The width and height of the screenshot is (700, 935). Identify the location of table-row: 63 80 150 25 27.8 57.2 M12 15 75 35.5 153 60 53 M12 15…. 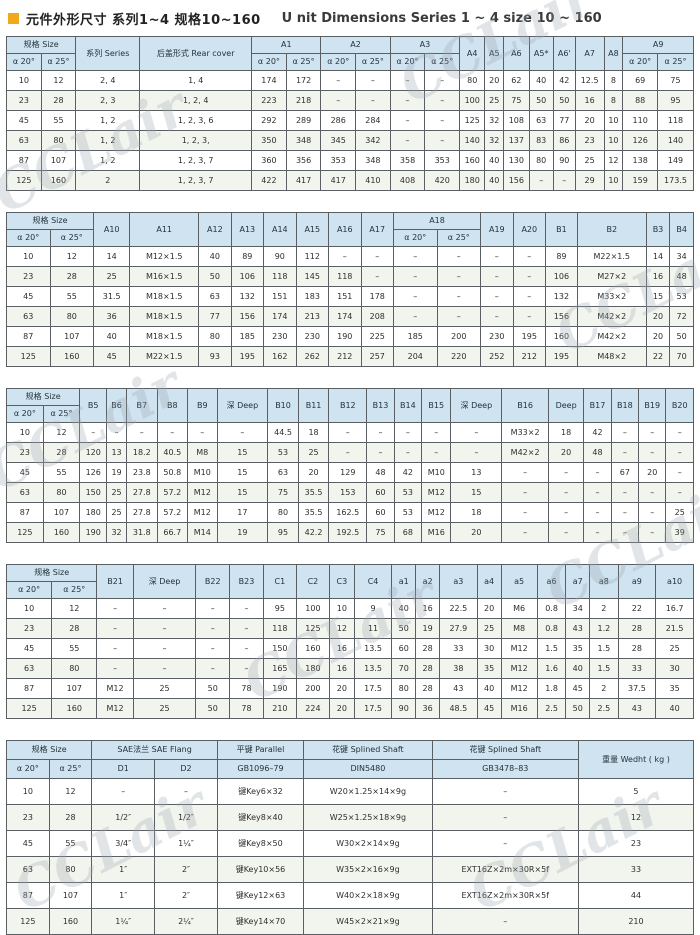
(350, 492).